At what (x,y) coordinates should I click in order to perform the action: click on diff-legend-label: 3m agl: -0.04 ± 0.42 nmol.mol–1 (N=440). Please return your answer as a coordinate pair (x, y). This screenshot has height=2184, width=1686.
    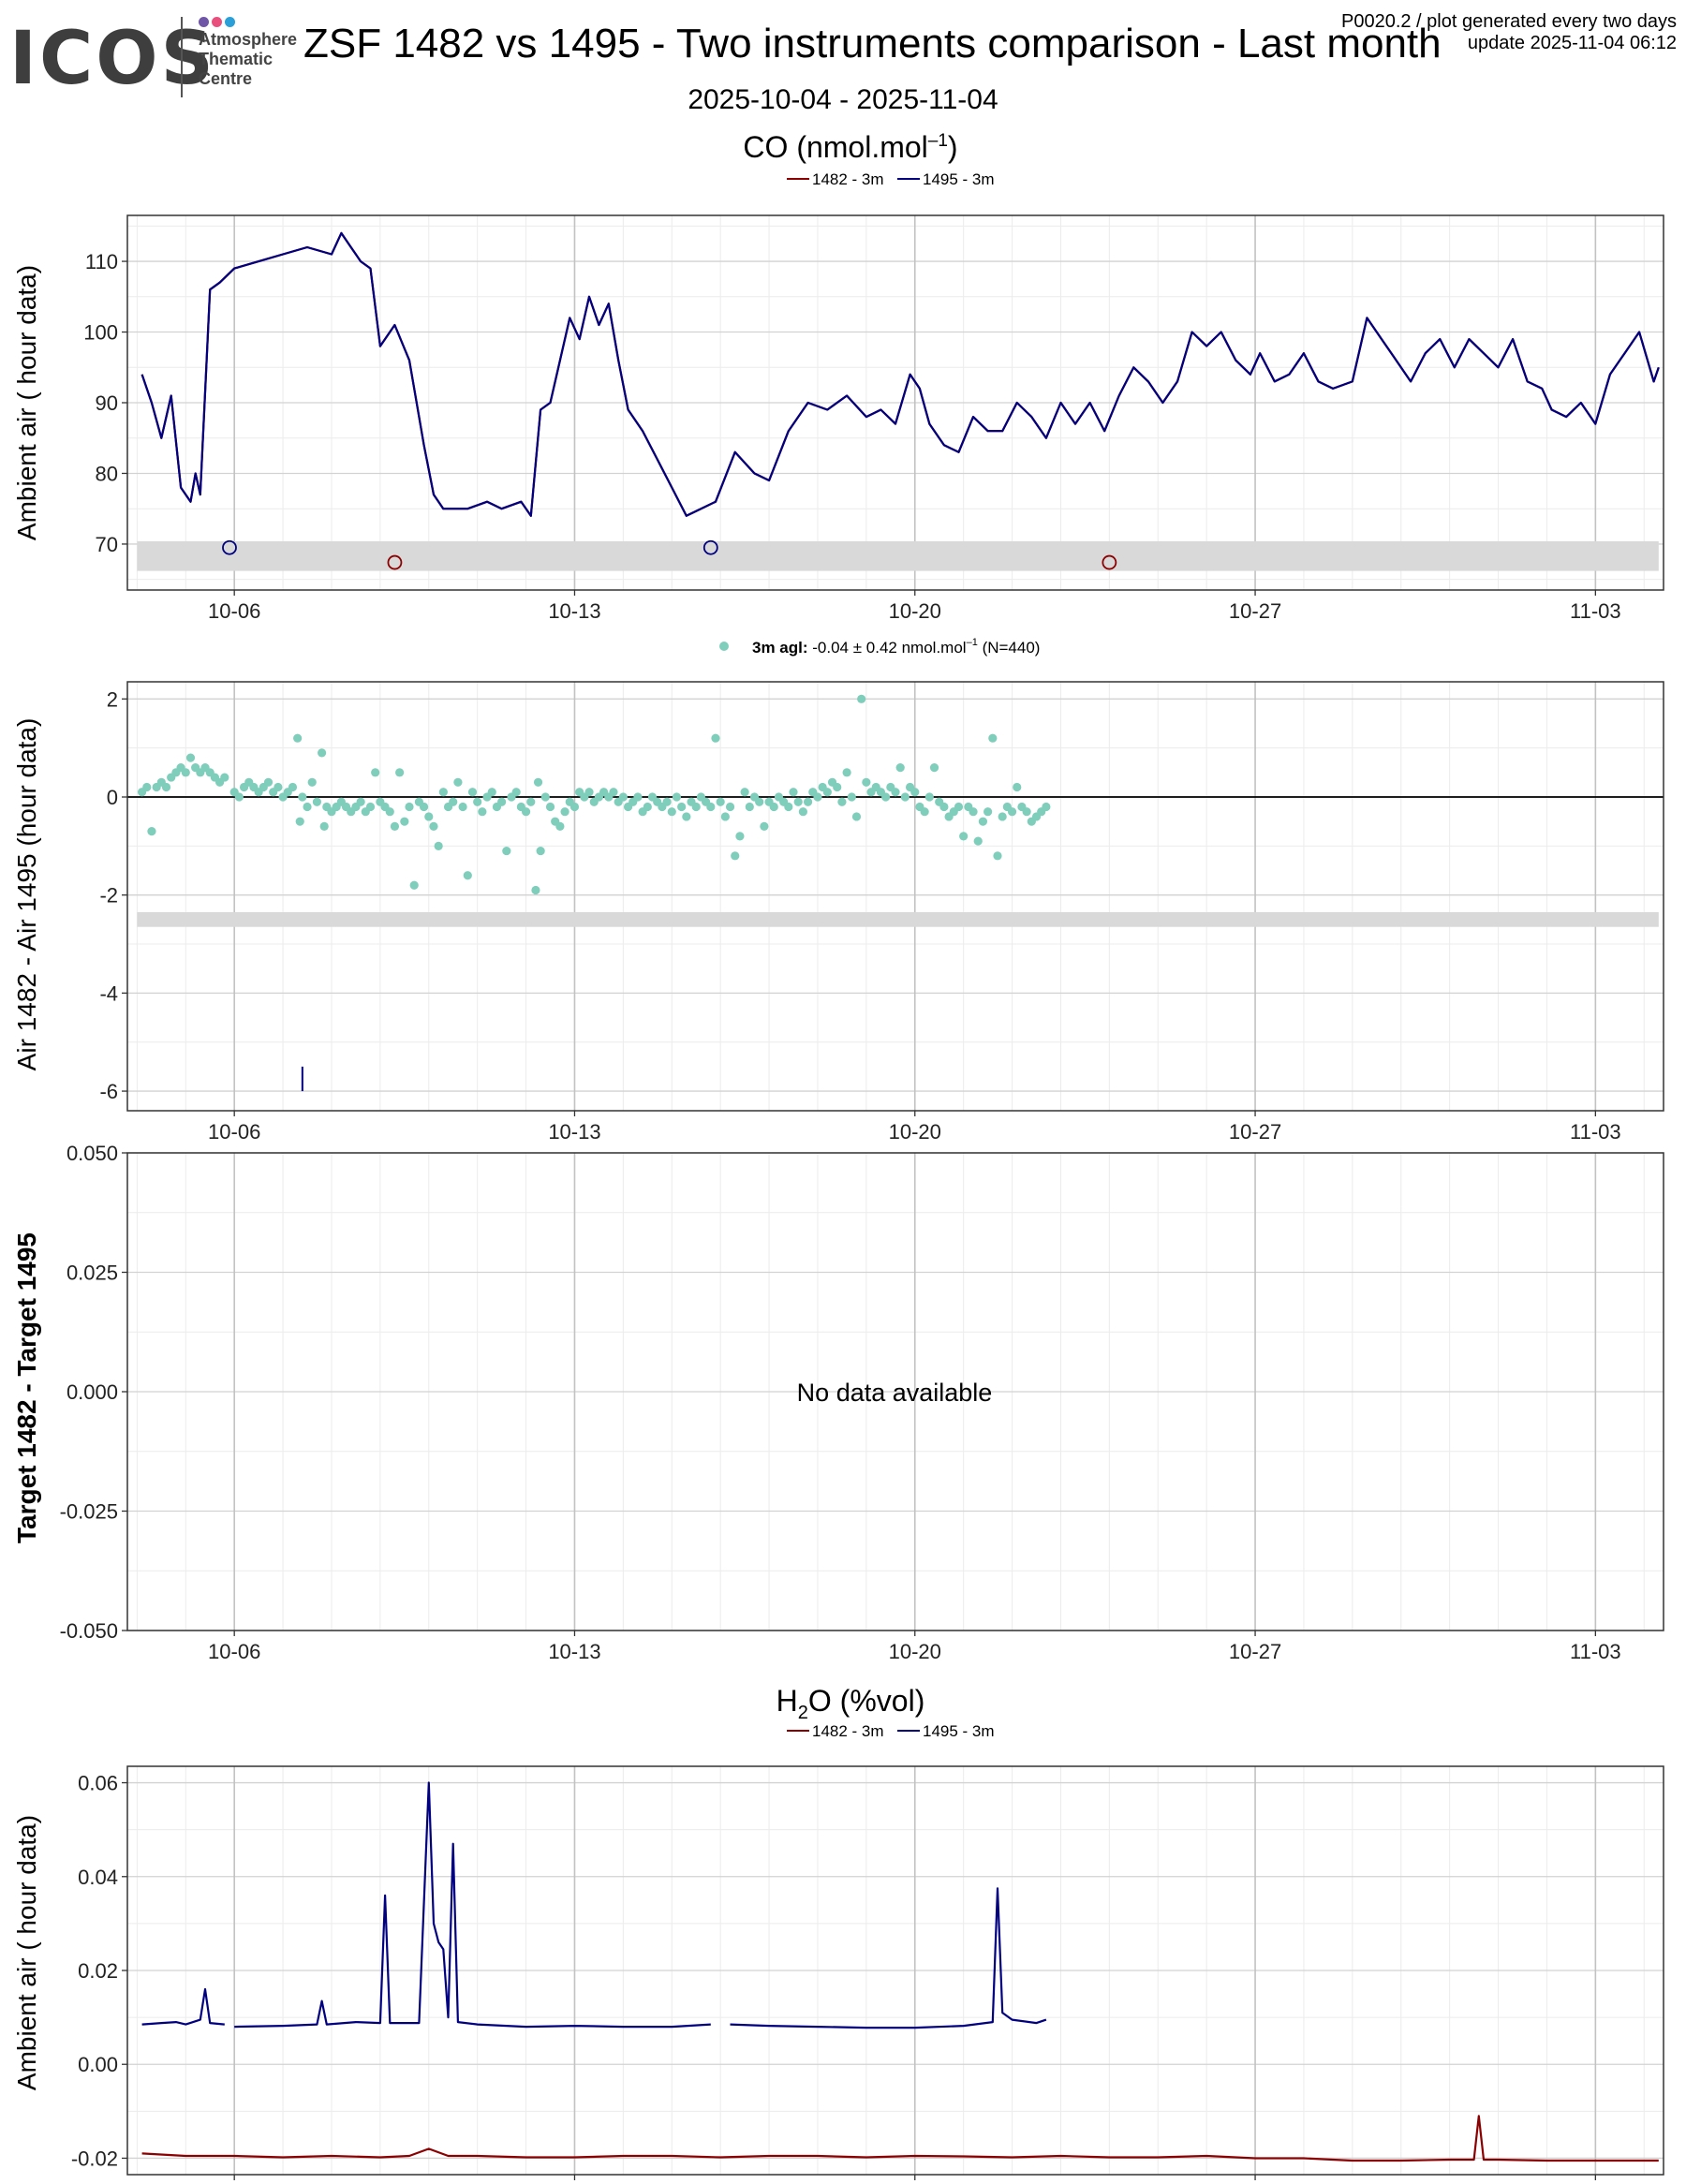
    Looking at the image, I should click on (896, 647).